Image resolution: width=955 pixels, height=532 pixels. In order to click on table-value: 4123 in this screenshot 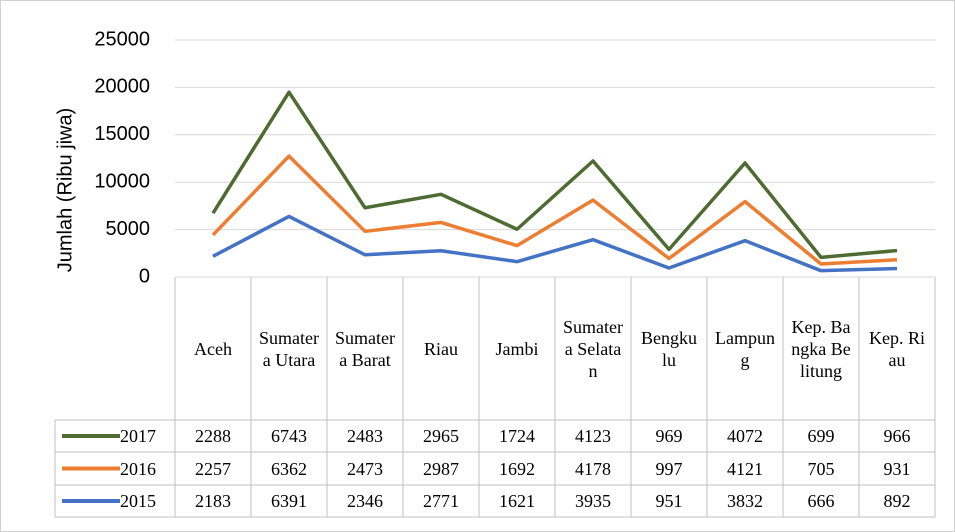, I will do `click(593, 436)`.